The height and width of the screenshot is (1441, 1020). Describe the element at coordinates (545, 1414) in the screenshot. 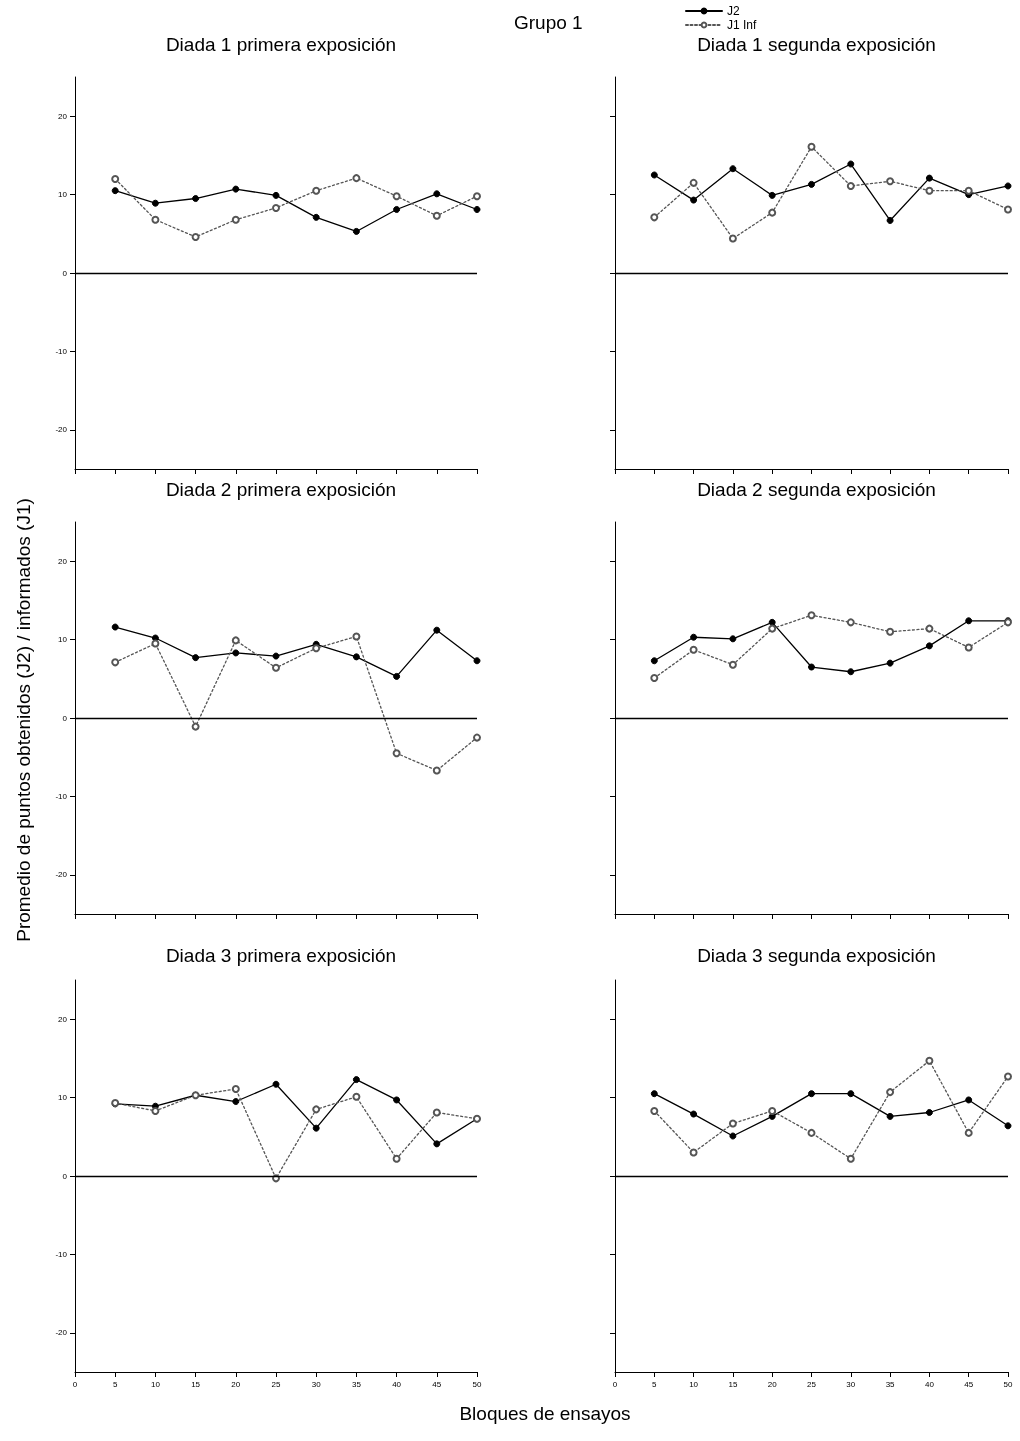

I see `x-axis-title: Bloques de ensayos` at that location.